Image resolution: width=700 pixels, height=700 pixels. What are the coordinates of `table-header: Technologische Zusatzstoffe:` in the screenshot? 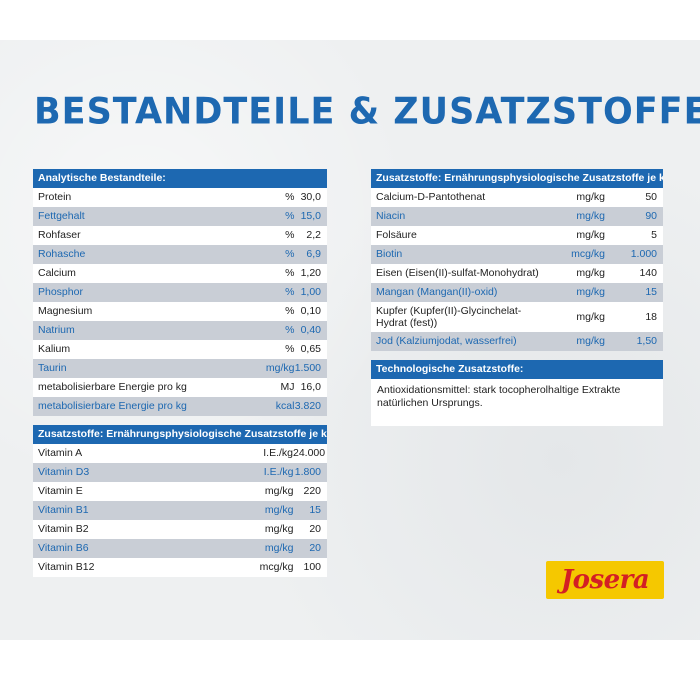 It's located at (517, 369).